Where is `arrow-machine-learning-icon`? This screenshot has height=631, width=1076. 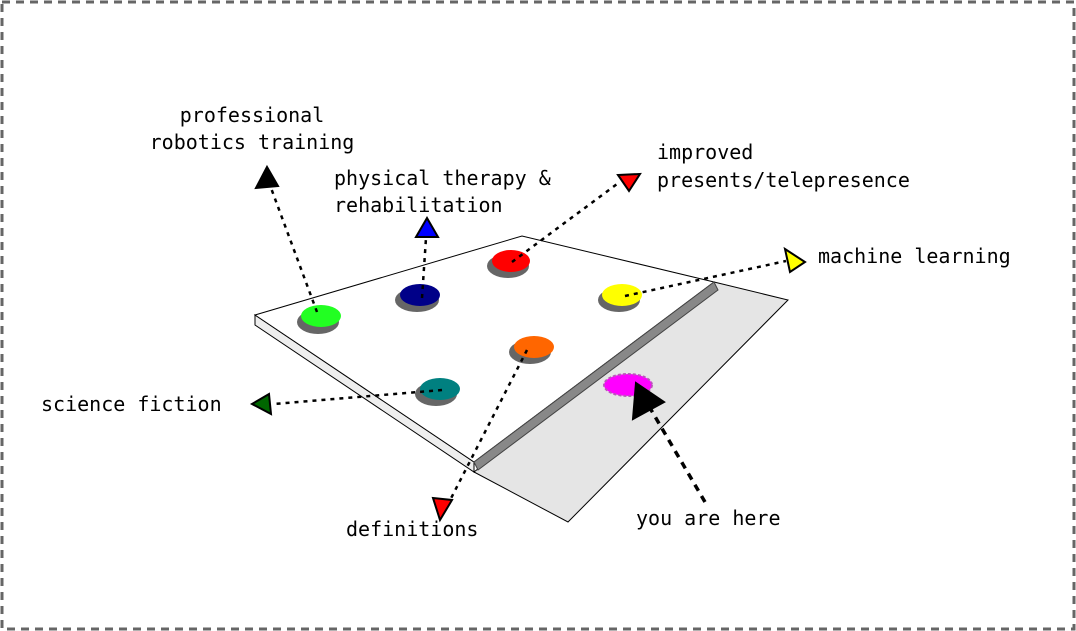
arrow-machine-learning-icon is located at coordinates (795, 260).